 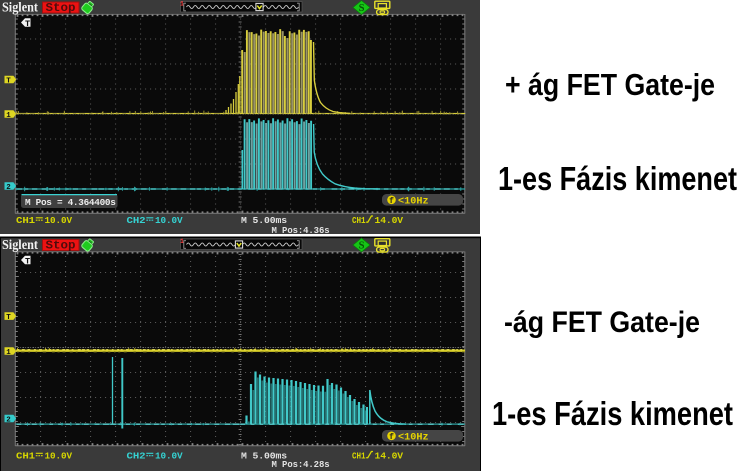 What do you see at coordinates (301, 464) in the screenshot?
I see `svg-text: M Pos:4.28s` at bounding box center [301, 464].